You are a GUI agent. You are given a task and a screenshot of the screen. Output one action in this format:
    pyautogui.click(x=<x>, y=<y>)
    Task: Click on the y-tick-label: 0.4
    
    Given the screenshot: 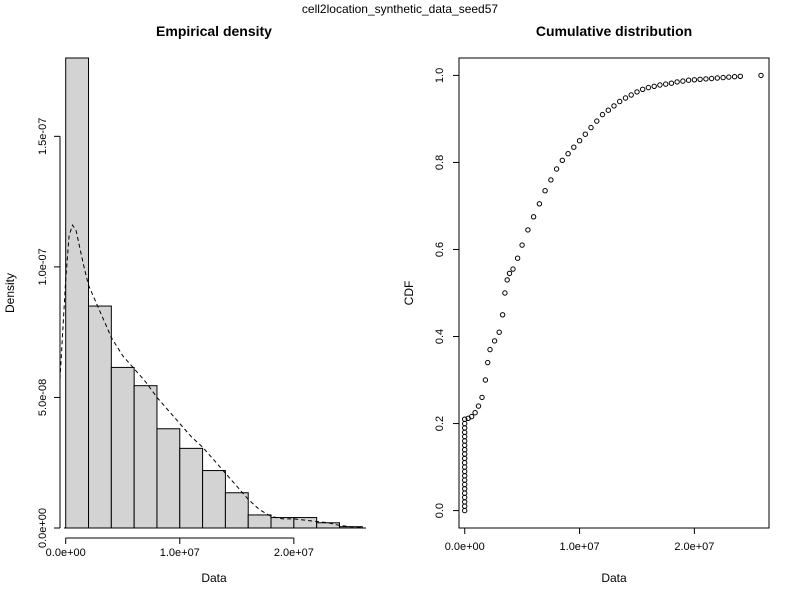 What is the action you would take?
    pyautogui.click(x=440, y=336)
    